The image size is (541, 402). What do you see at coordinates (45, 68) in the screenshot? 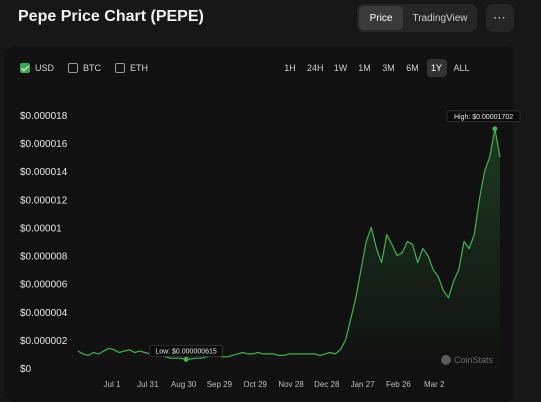
I see `currency-label: USD` at bounding box center [45, 68].